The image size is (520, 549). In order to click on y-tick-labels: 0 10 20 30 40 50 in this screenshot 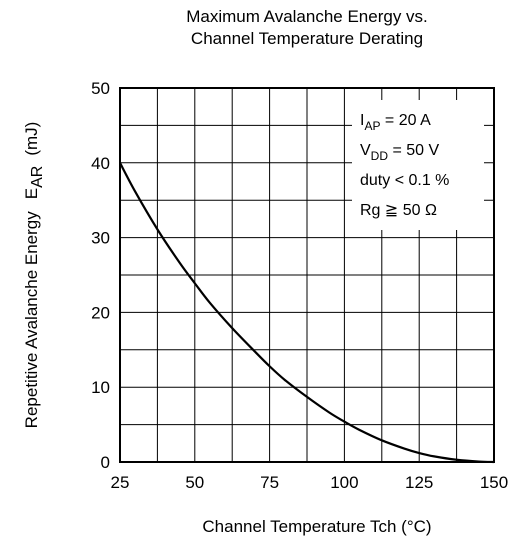, I will do `click(100, 275)`.